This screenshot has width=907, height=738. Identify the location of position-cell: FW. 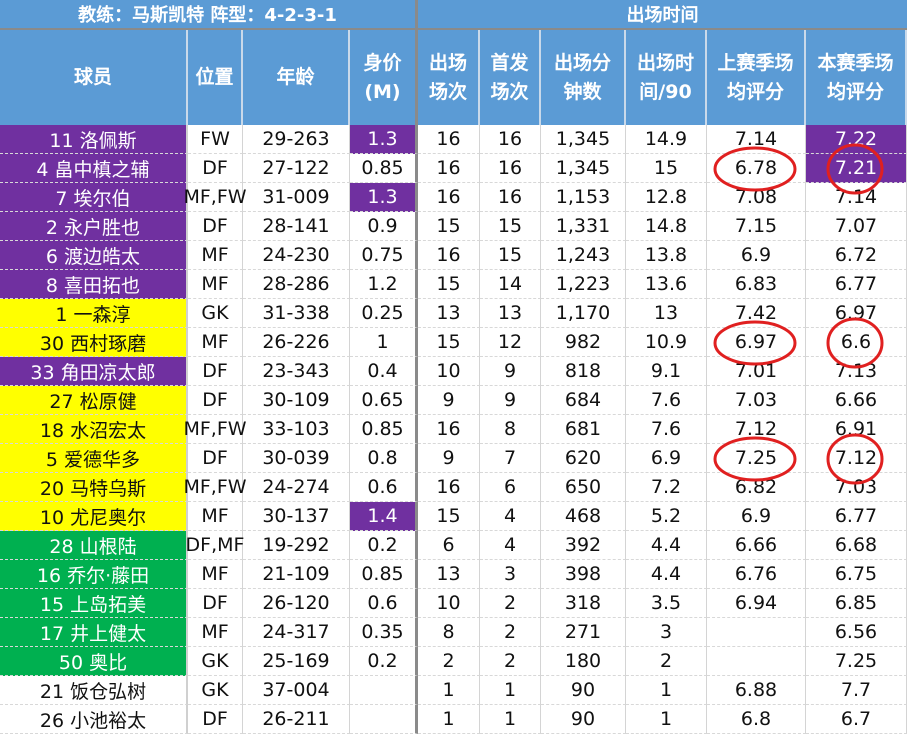
(215, 139).